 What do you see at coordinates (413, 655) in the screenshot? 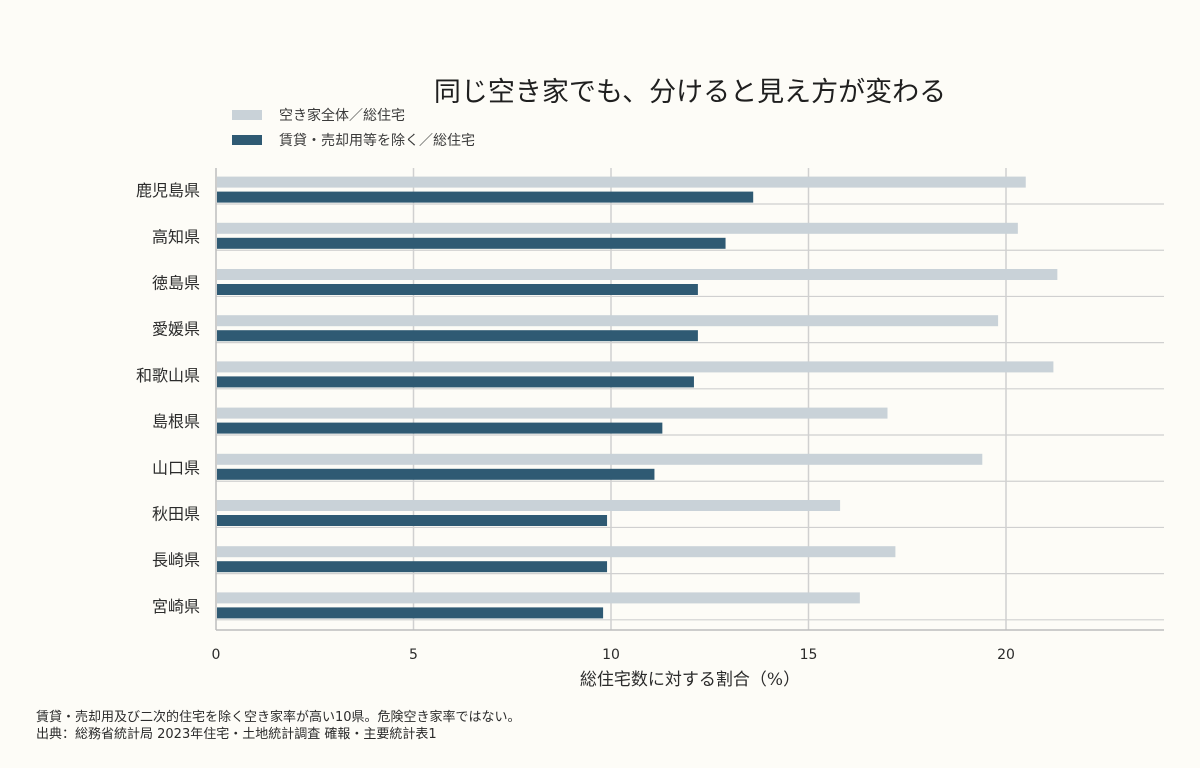
I see `x-tick-label-1: 5` at bounding box center [413, 655].